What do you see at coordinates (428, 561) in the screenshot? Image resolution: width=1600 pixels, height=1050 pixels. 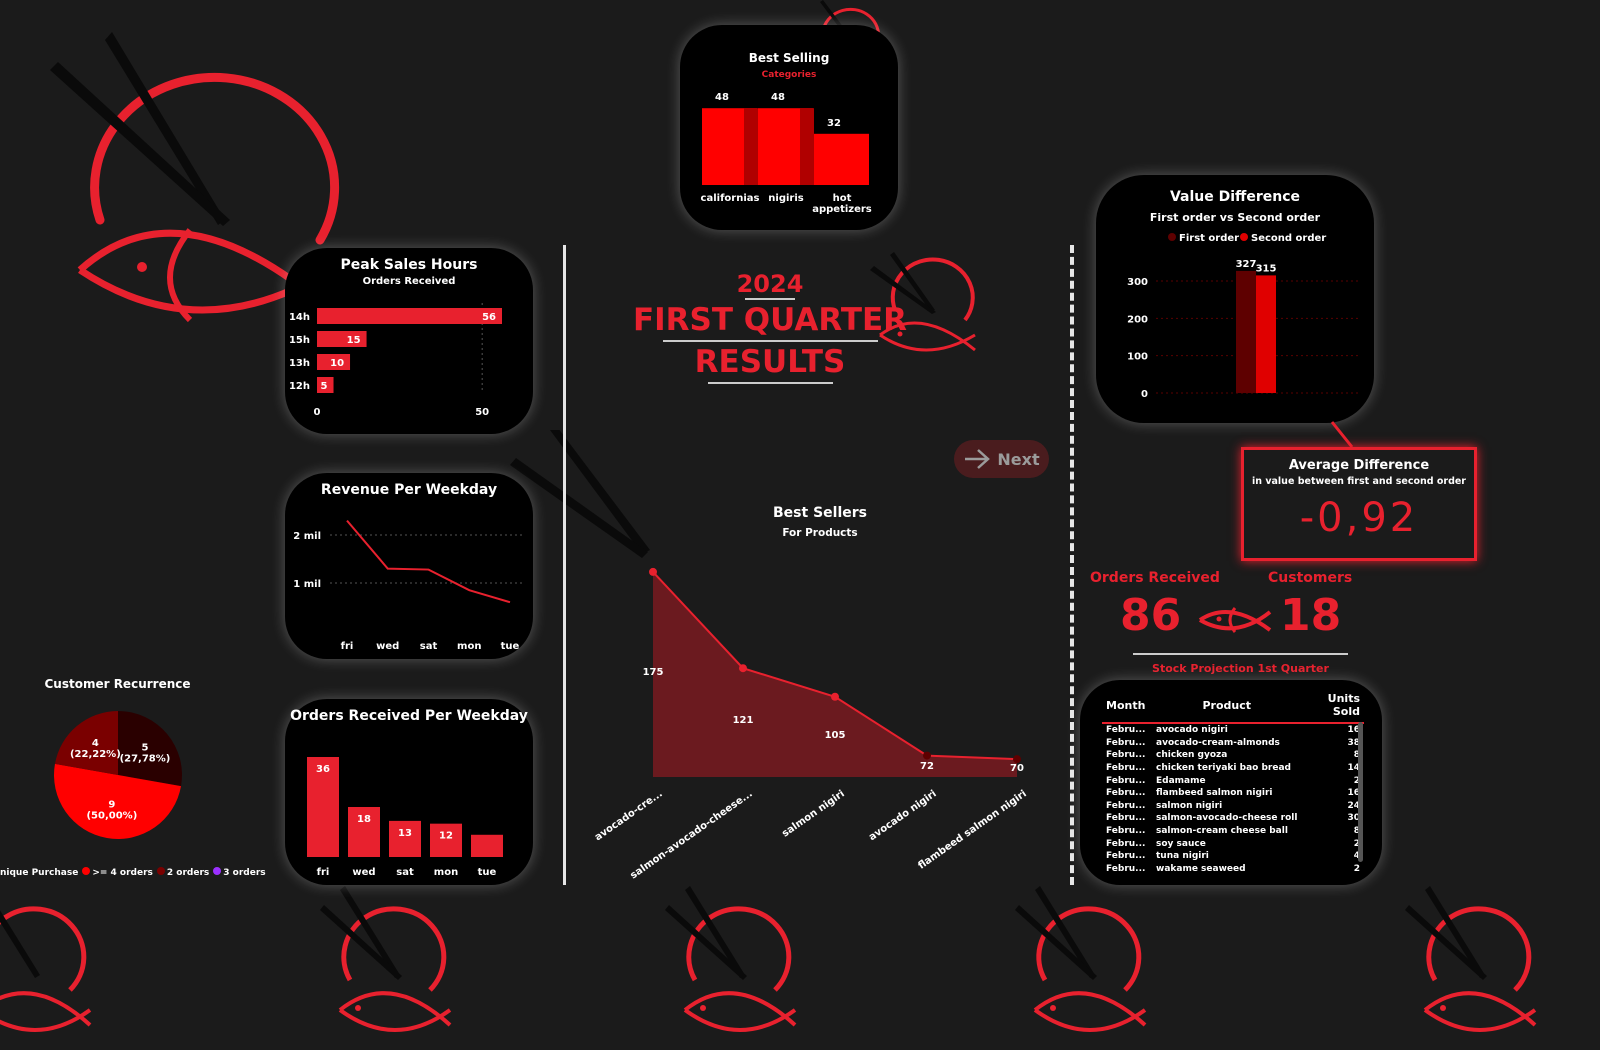 I see `revenue-line` at bounding box center [428, 561].